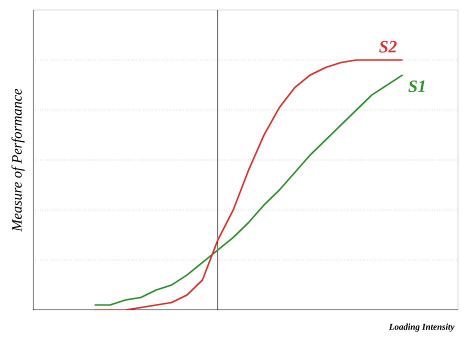  What do you see at coordinates (388, 46) in the screenshot?
I see `series-label: S2` at bounding box center [388, 46].